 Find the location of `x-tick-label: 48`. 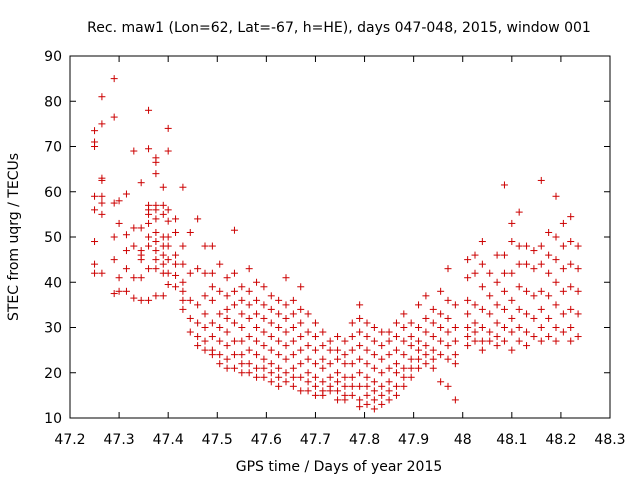

x-tick-label: 48 is located at coordinates (463, 440).